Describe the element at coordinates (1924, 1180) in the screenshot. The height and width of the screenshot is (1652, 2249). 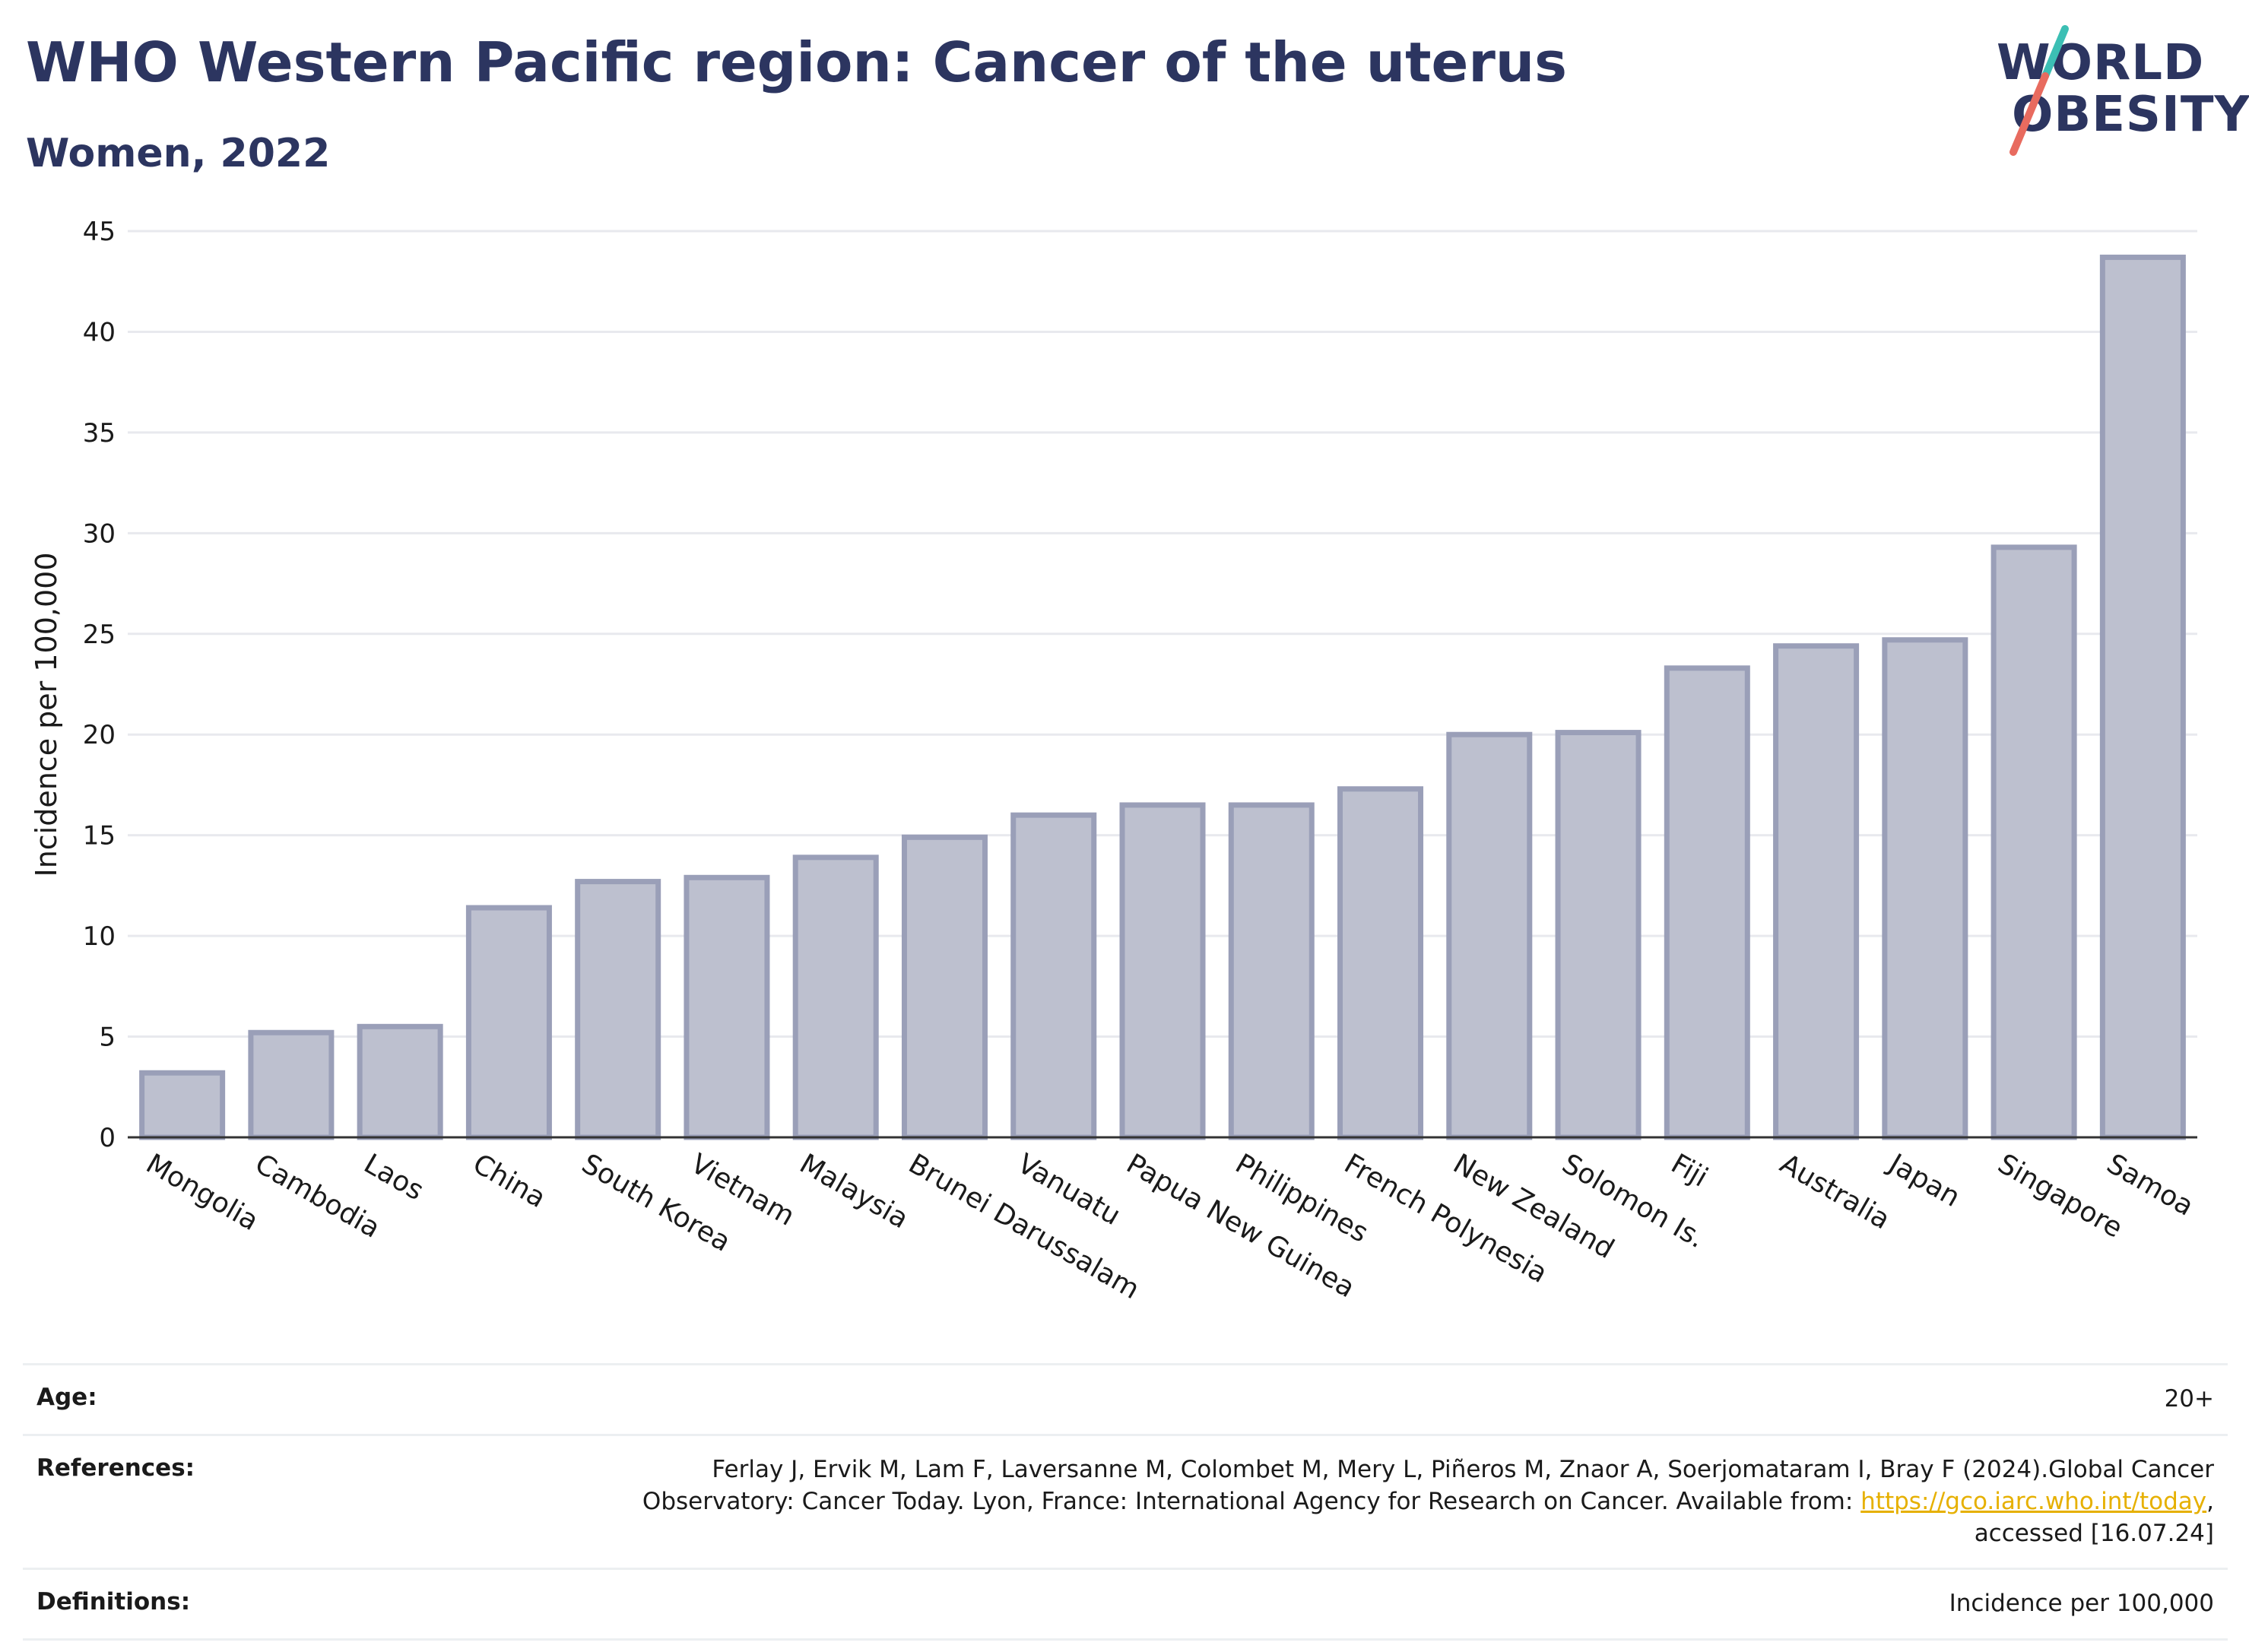
I see `x-tick-label: Japan` at that location.